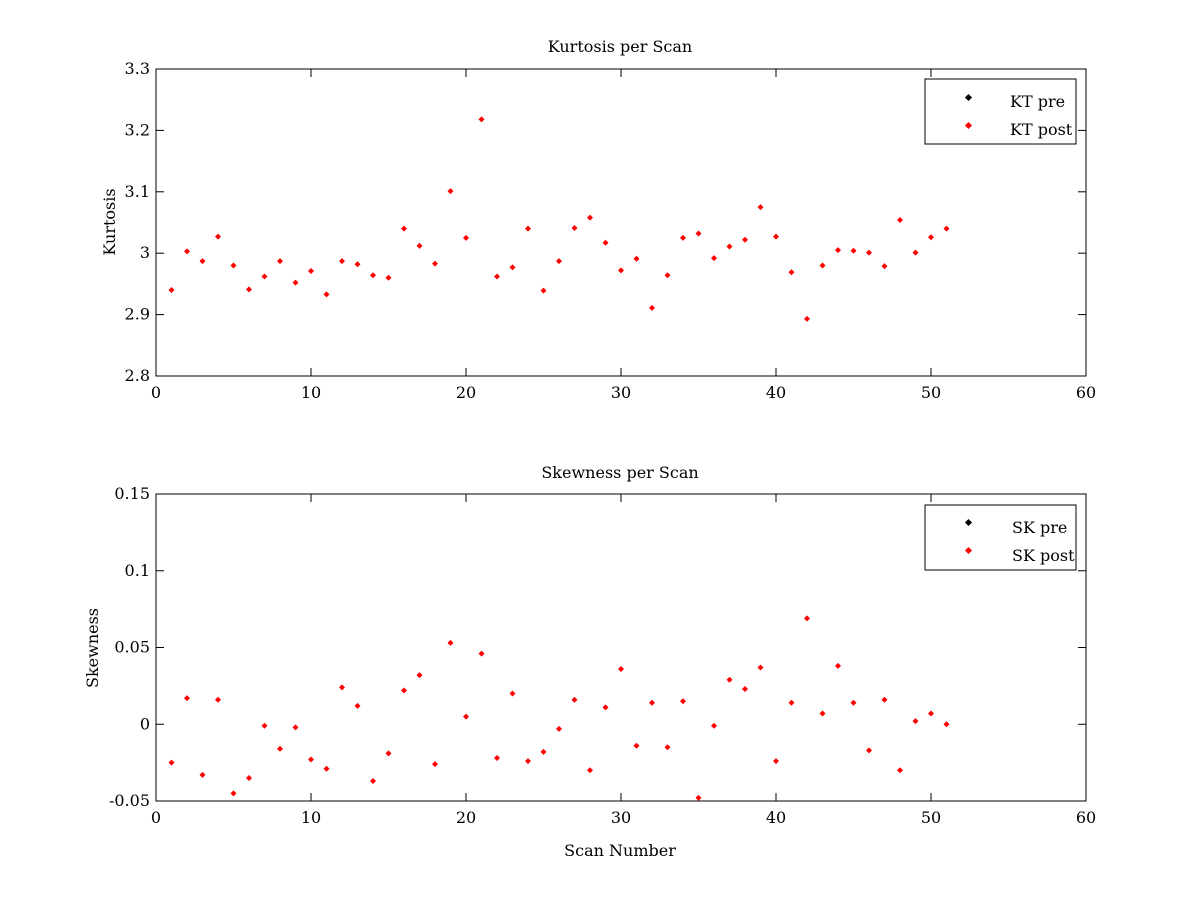 The image size is (1200, 900). Describe the element at coordinates (620, 46) in the screenshot. I see `kurtosis-title: Kurtosis per Scan` at that location.